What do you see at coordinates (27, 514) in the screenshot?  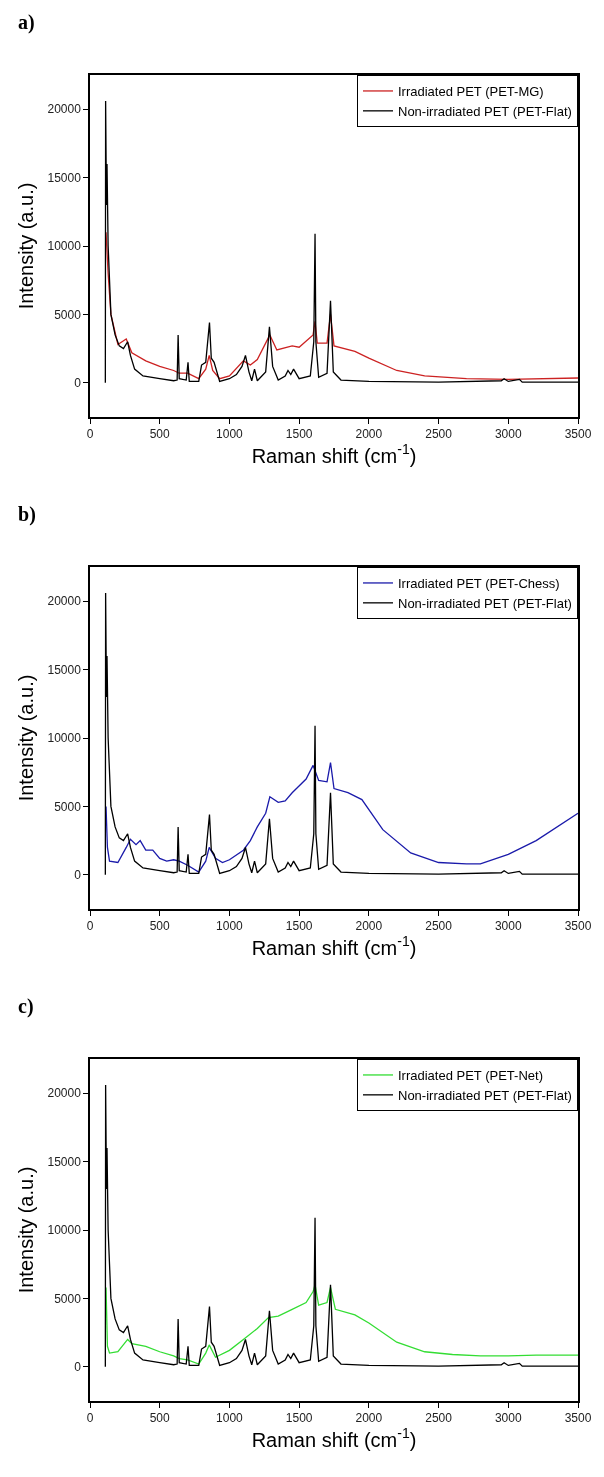 I see `chart-title: b)` at bounding box center [27, 514].